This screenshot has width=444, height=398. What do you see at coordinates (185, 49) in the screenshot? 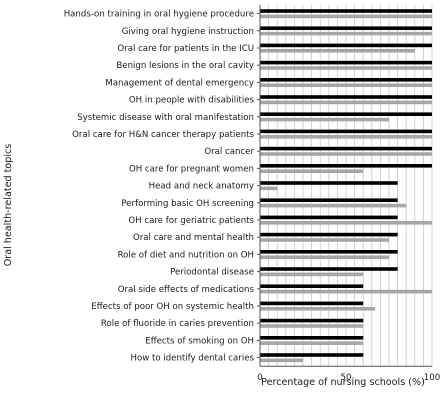
I see `category-label: Oral care for patients in the ICU` at bounding box center [185, 49].